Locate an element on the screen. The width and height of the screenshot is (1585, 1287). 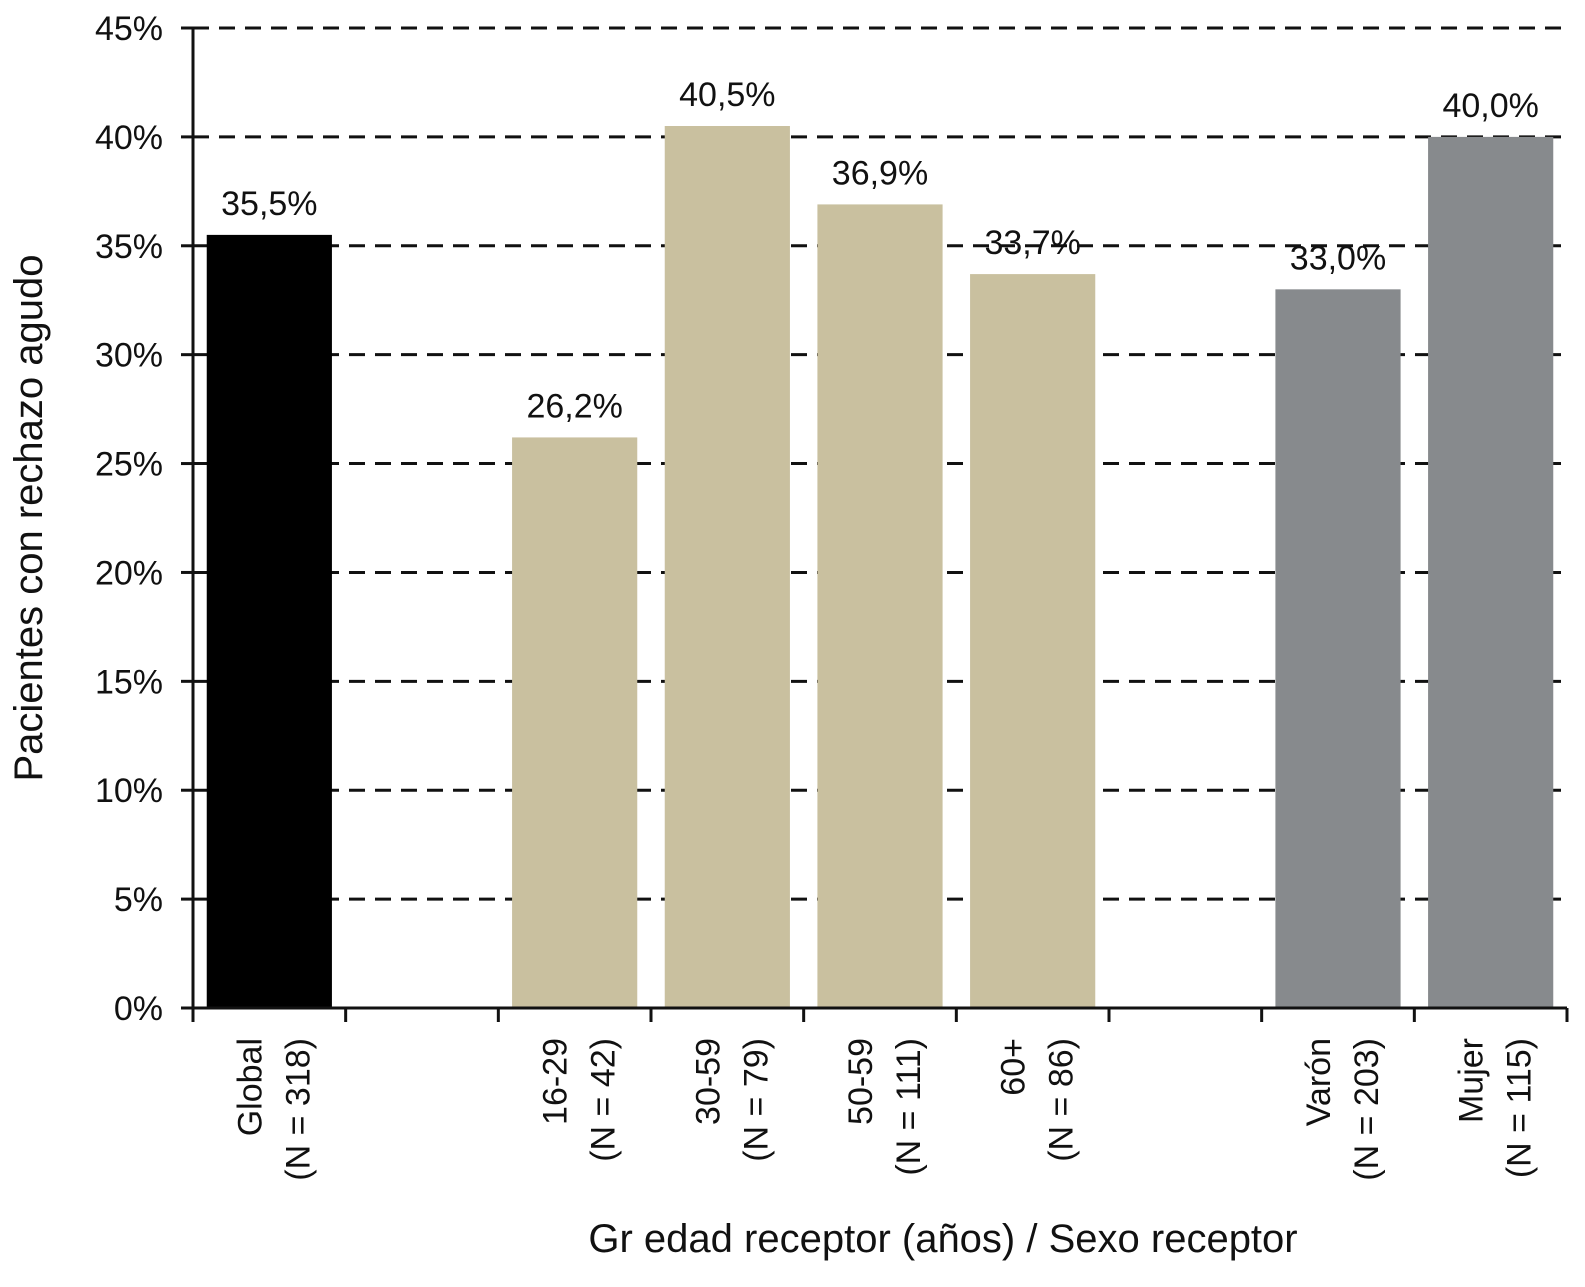
y-axis-title: Pacientes con rechazo agudo is located at coordinates (29, 517).